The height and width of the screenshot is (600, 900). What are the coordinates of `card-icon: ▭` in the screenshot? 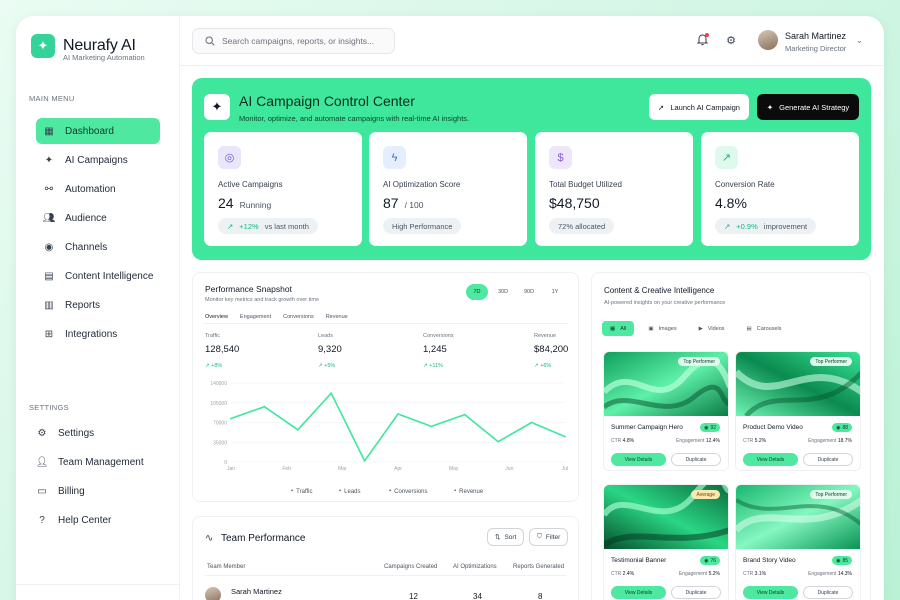 It's located at (42, 491).